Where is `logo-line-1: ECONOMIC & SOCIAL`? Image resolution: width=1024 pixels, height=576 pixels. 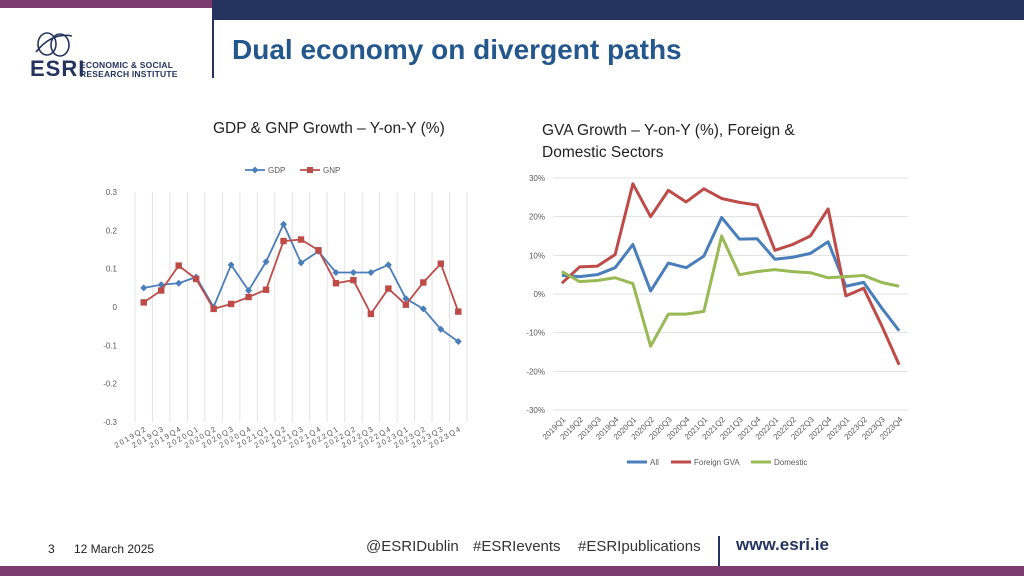 logo-line-1: ECONOMIC & SOCIAL is located at coordinates (127, 65).